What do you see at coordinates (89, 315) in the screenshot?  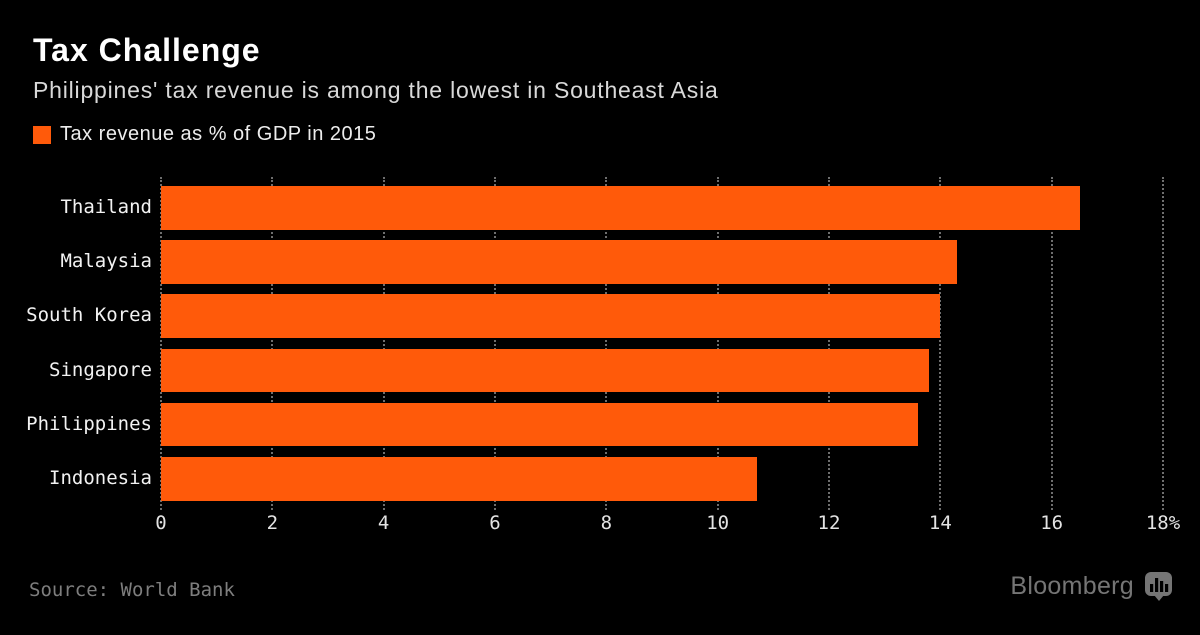 I see `category-label: South Korea` at bounding box center [89, 315].